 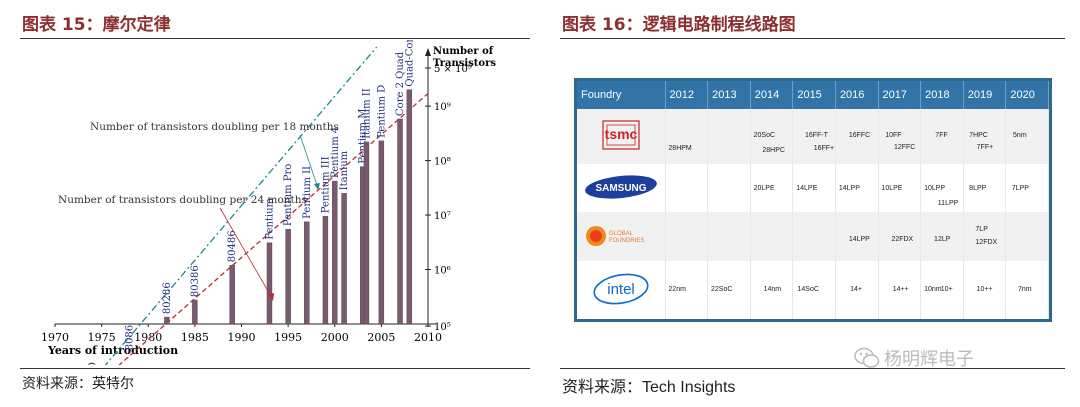 What do you see at coordinates (812, 368) in the screenshot?
I see `figure-16-source-rule` at bounding box center [812, 368].